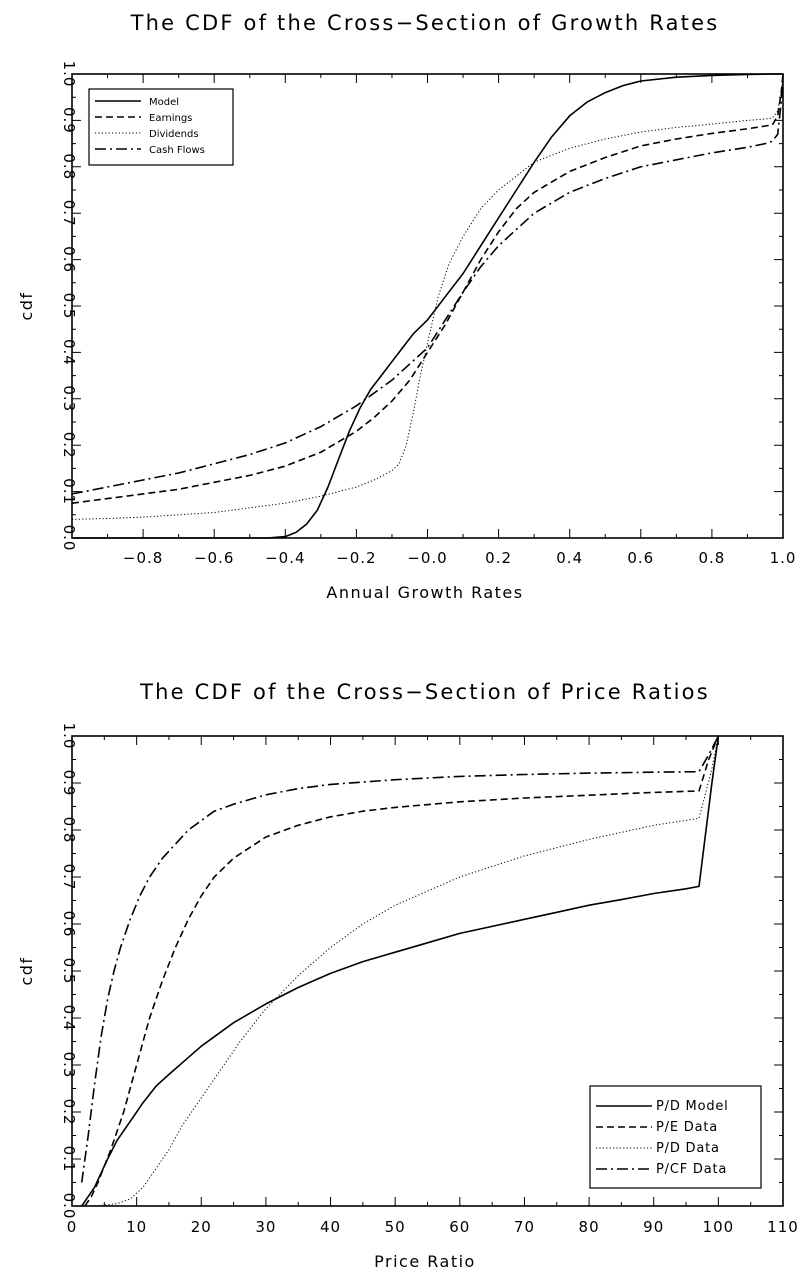  I want to click on x-tick-label: −0.0, so click(427, 558).